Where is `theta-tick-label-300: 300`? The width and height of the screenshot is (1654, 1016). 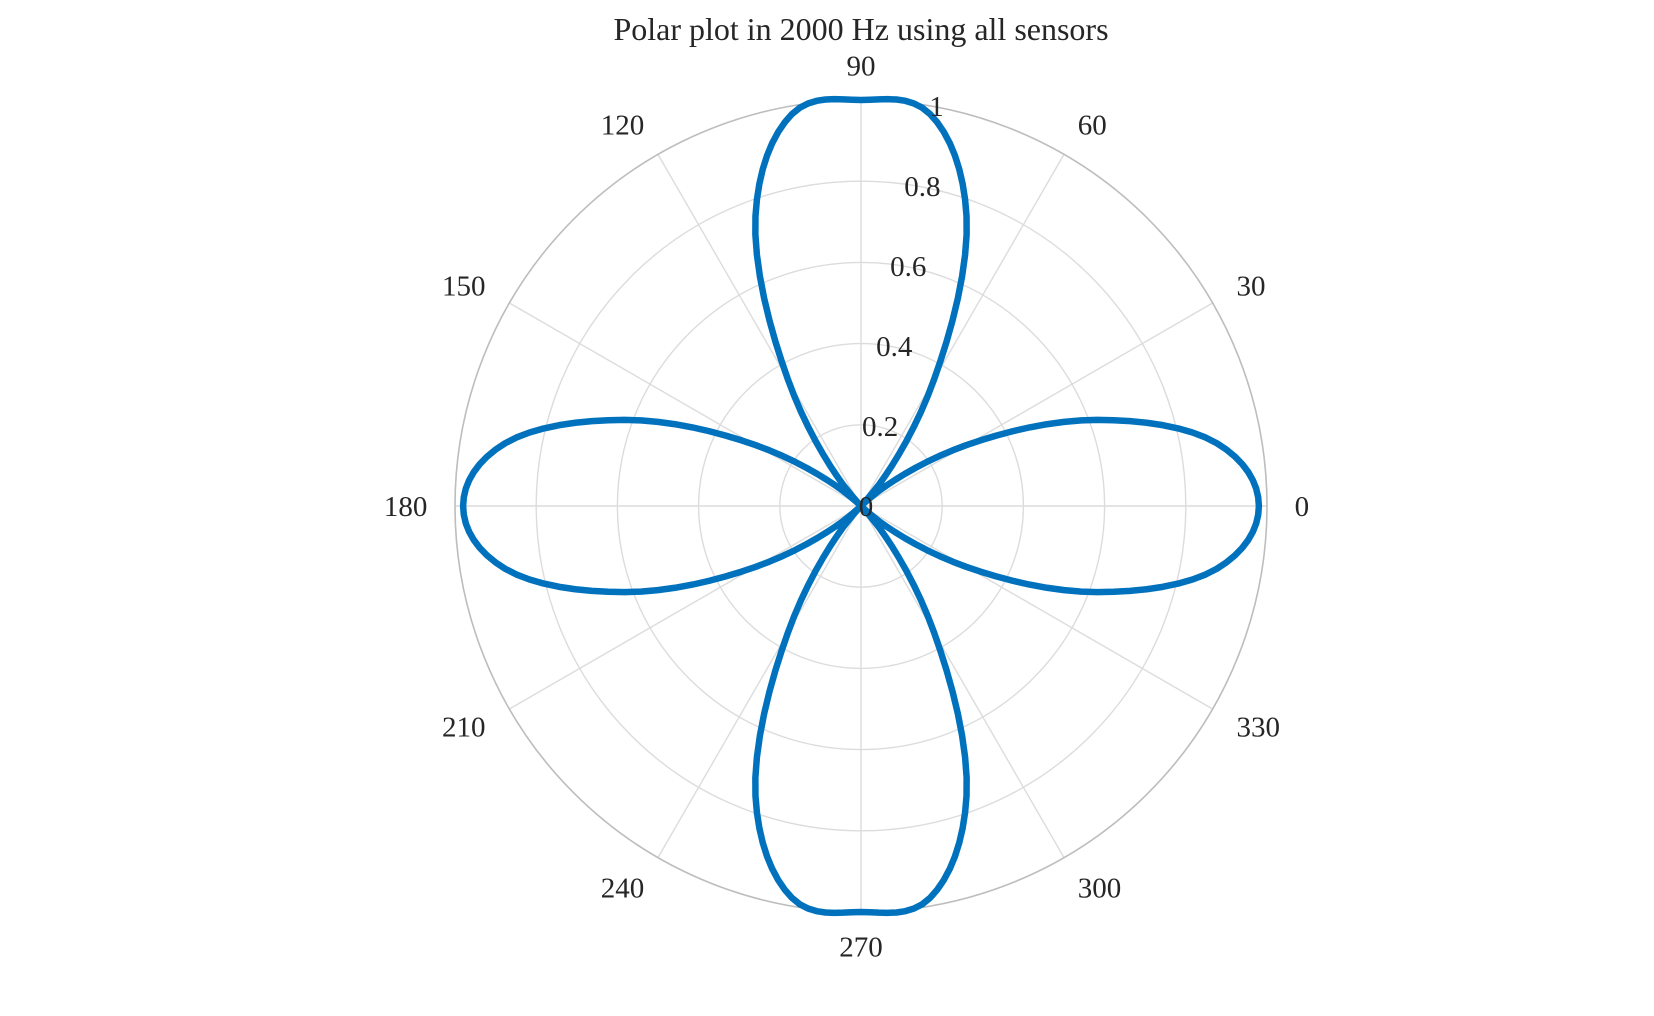
theta-tick-label-300: 300 is located at coordinates (1100, 889).